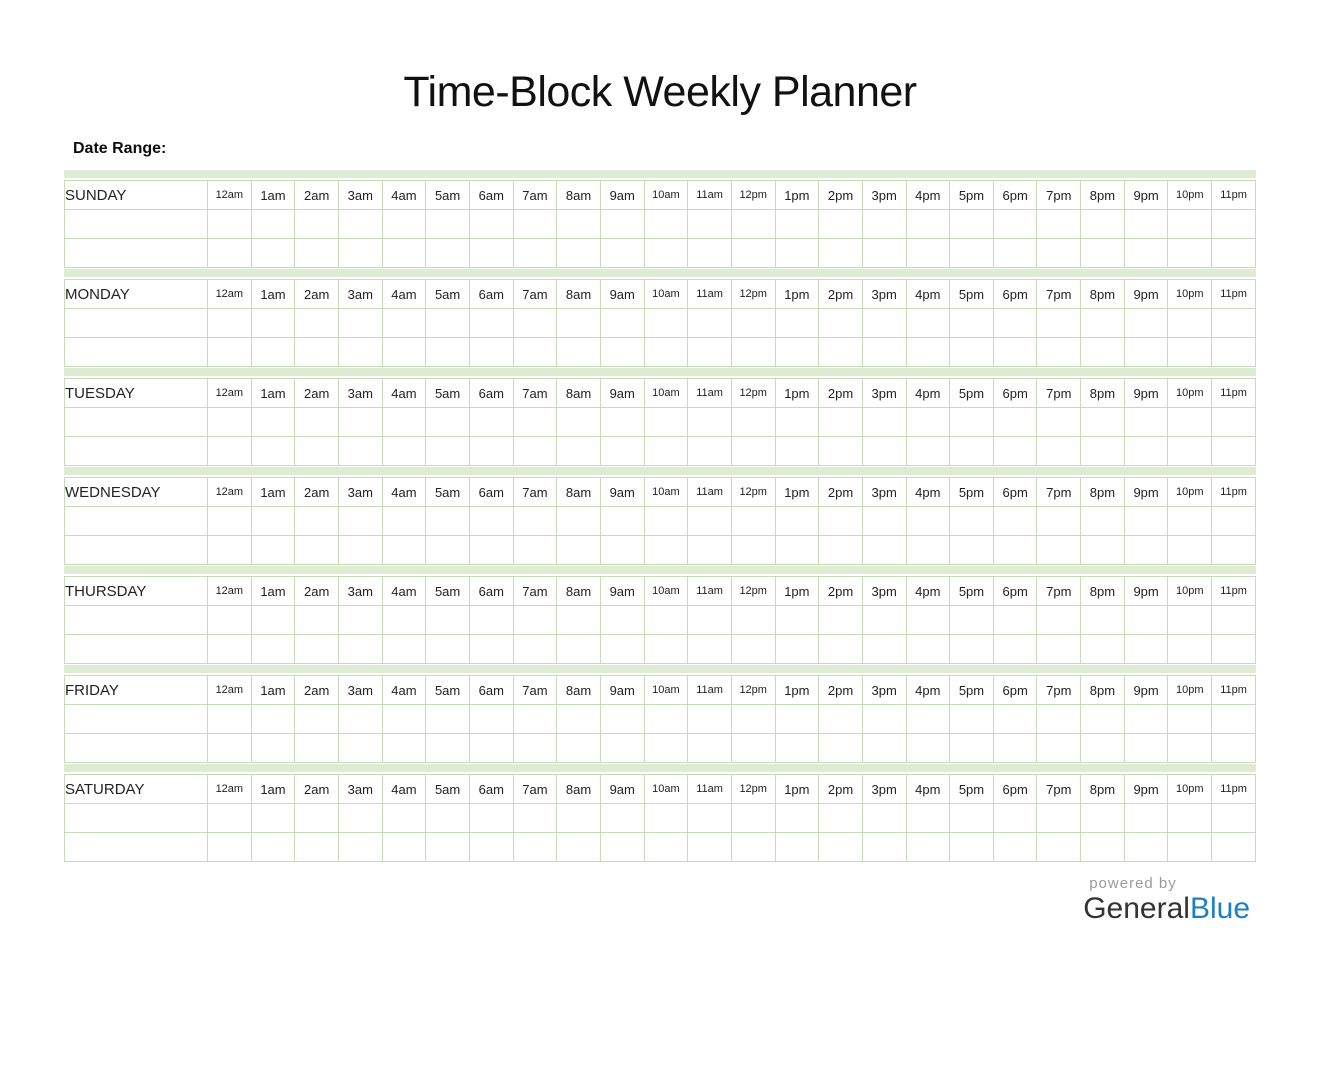 The height and width of the screenshot is (1090, 1320). What do you see at coordinates (229, 690) in the screenshot?
I see `hour-header: 12am` at bounding box center [229, 690].